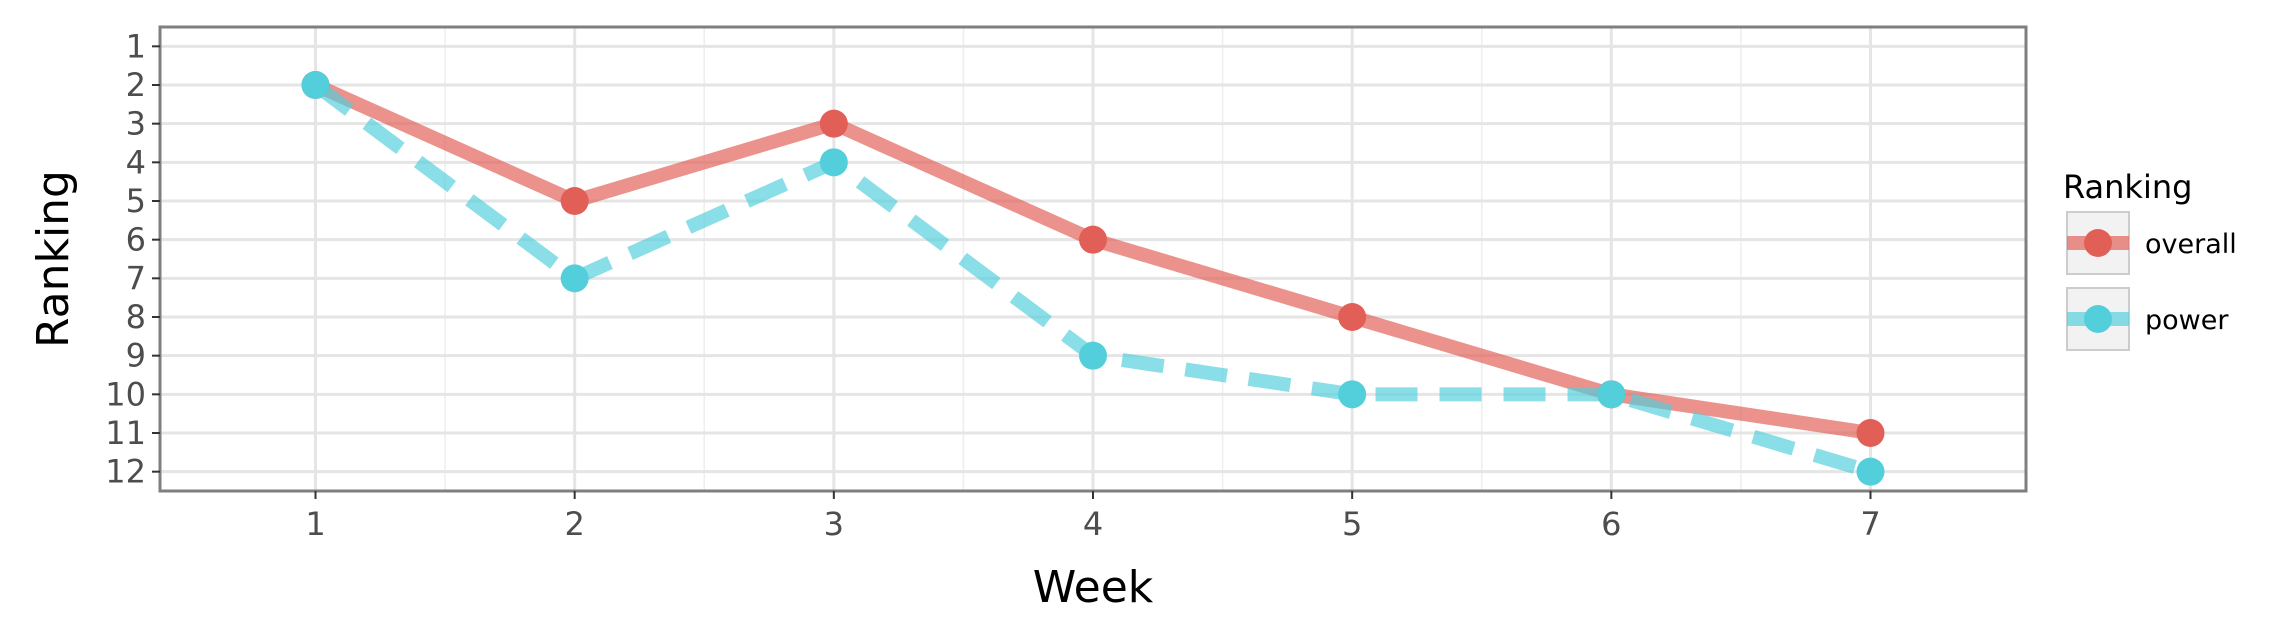 The image size is (2276, 642). I want to click on y-tick-label: 12, so click(125, 472).